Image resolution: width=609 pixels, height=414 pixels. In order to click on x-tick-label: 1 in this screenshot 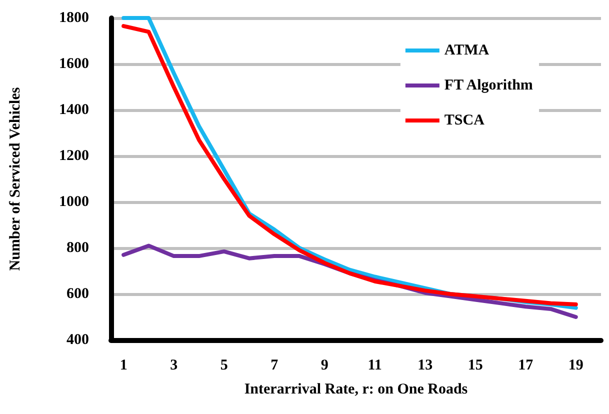, I will do `click(124, 366)`.